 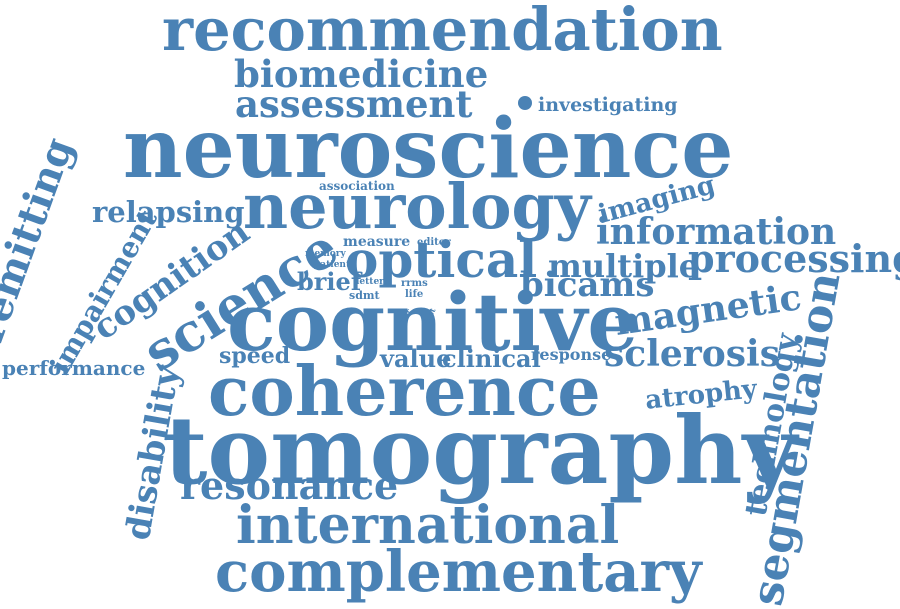 I want to click on word-assessment: assessment, so click(x=354, y=104).